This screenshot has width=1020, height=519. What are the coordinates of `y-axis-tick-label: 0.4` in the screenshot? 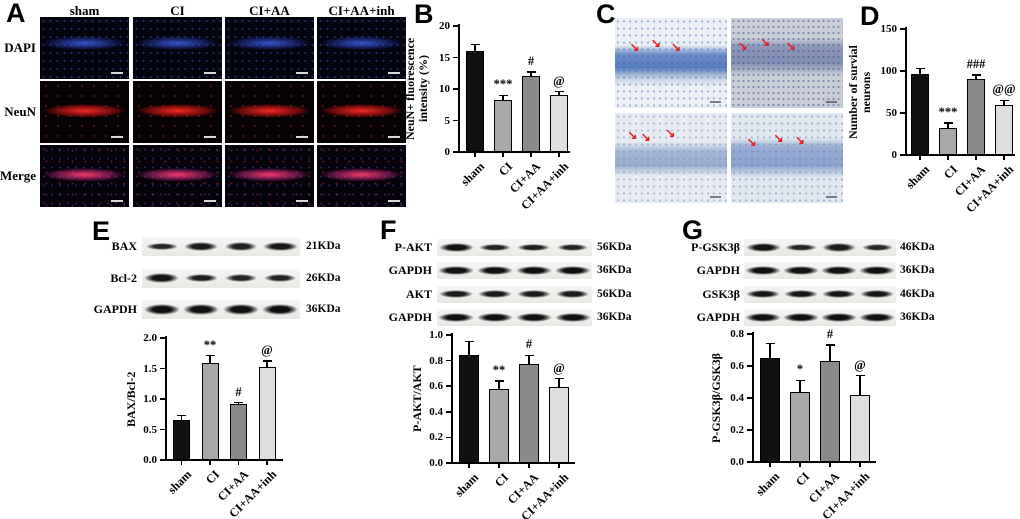 It's located at (737, 398).